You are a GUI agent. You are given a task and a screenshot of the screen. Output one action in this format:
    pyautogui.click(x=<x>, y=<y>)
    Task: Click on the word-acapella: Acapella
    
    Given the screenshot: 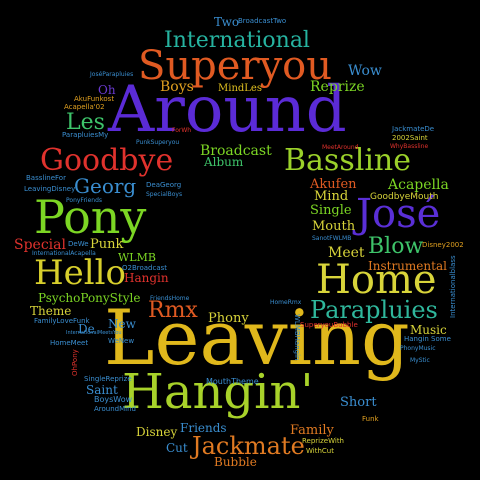 What is the action you would take?
    pyautogui.click(x=418, y=185)
    